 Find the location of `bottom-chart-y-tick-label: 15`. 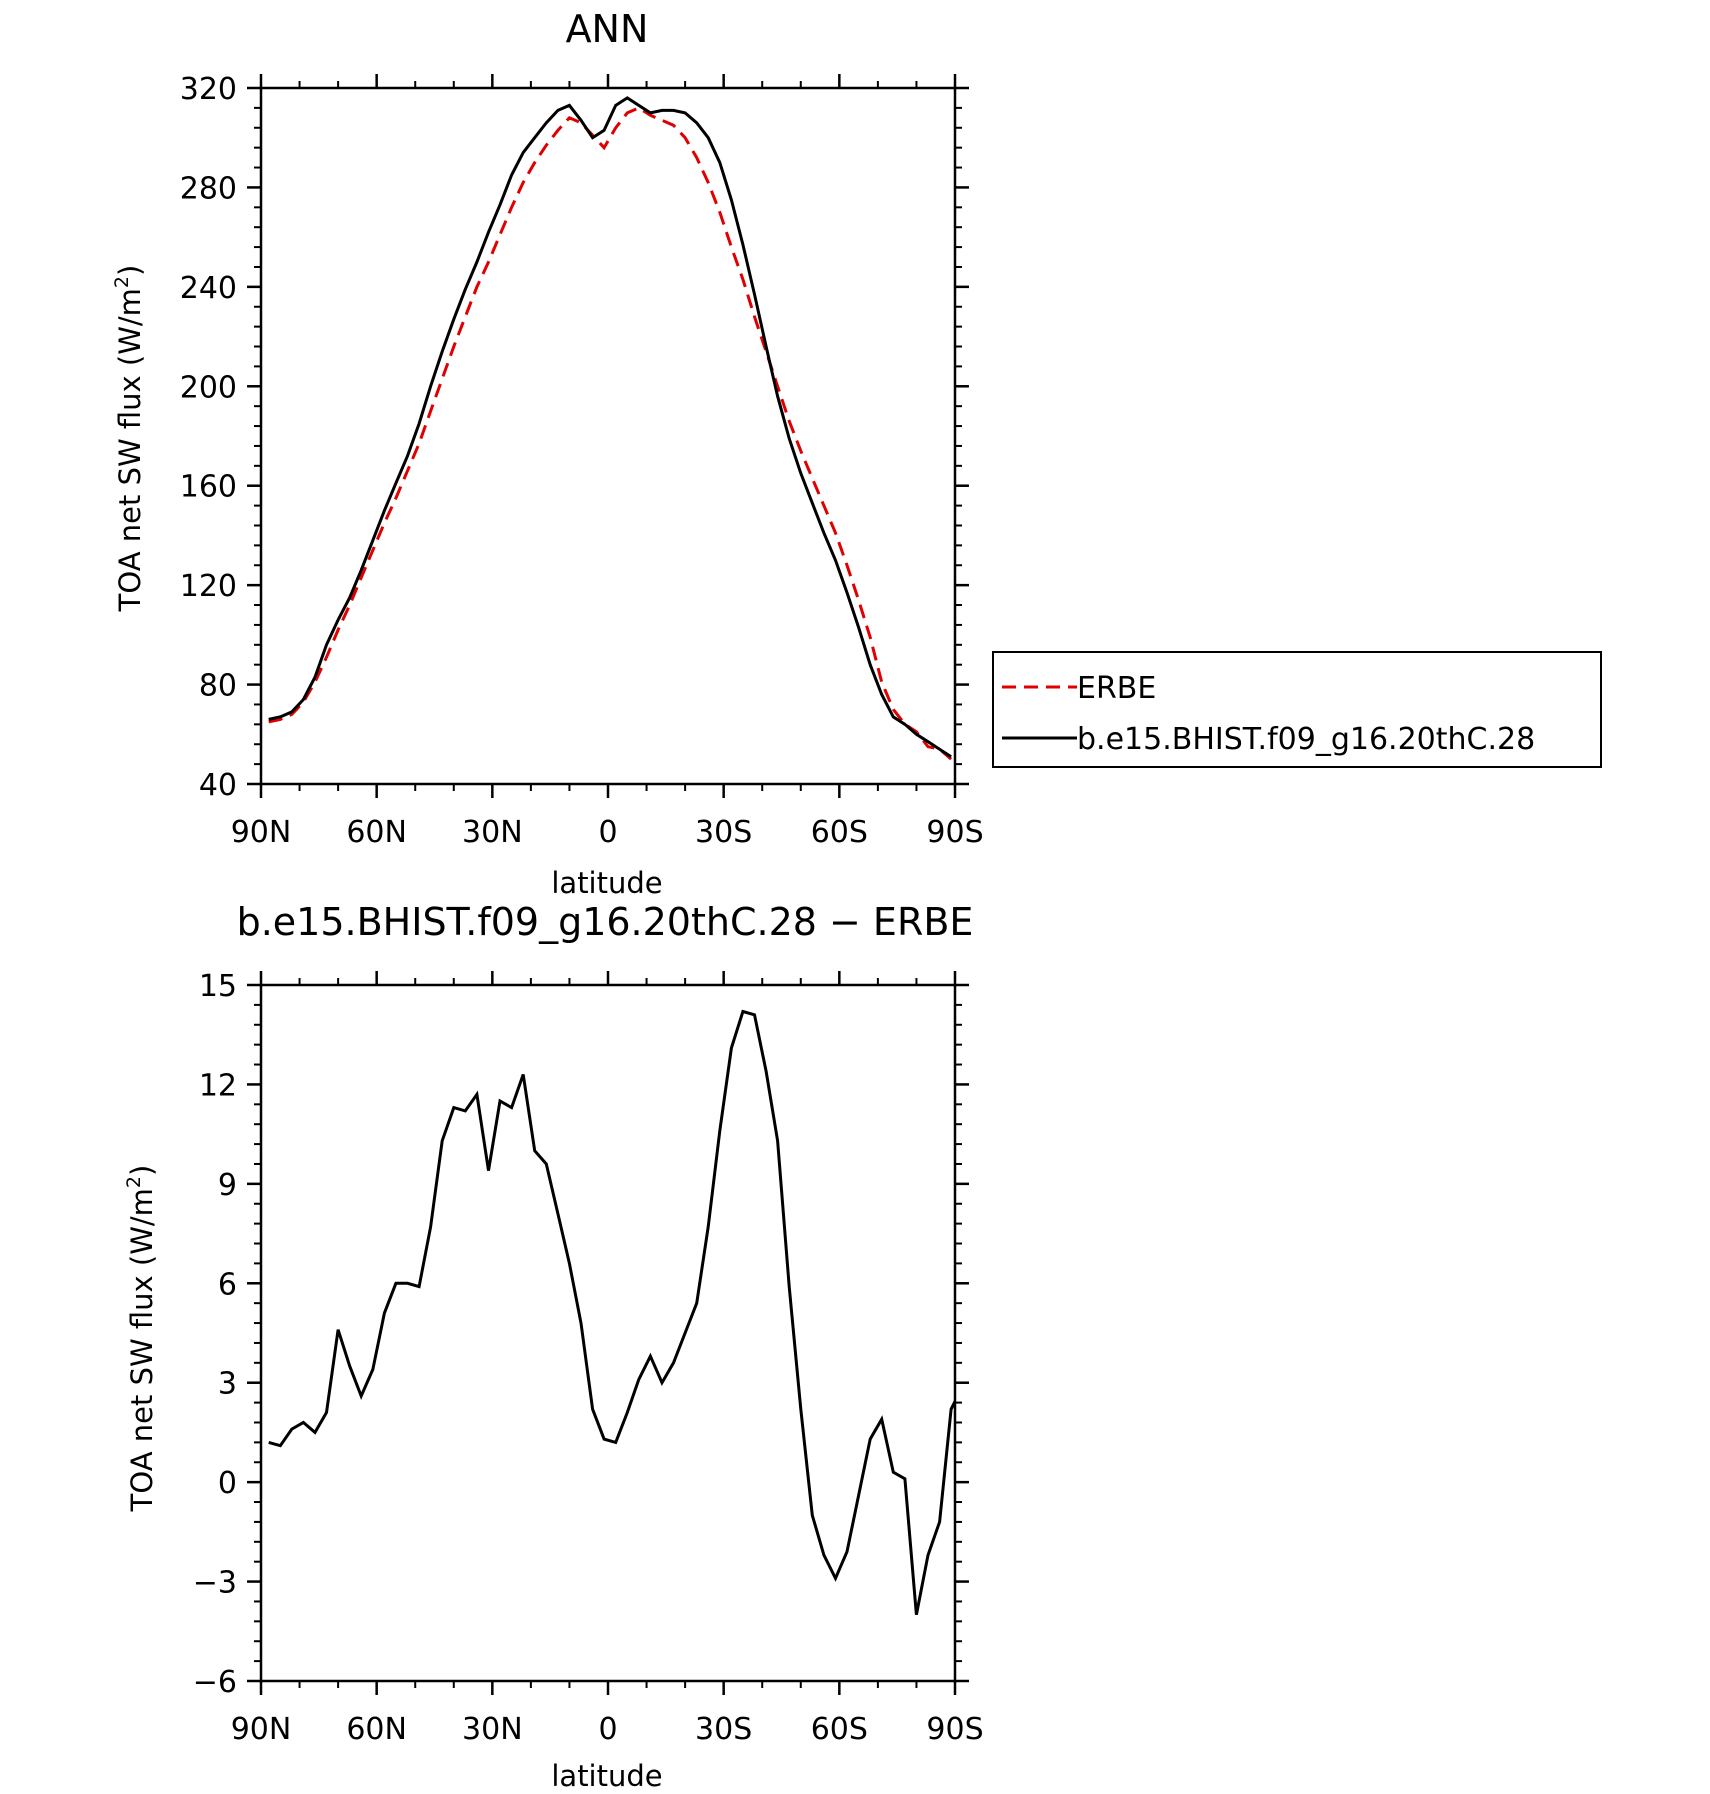

bottom-chart-y-tick-label: 15 is located at coordinates (218, 986).